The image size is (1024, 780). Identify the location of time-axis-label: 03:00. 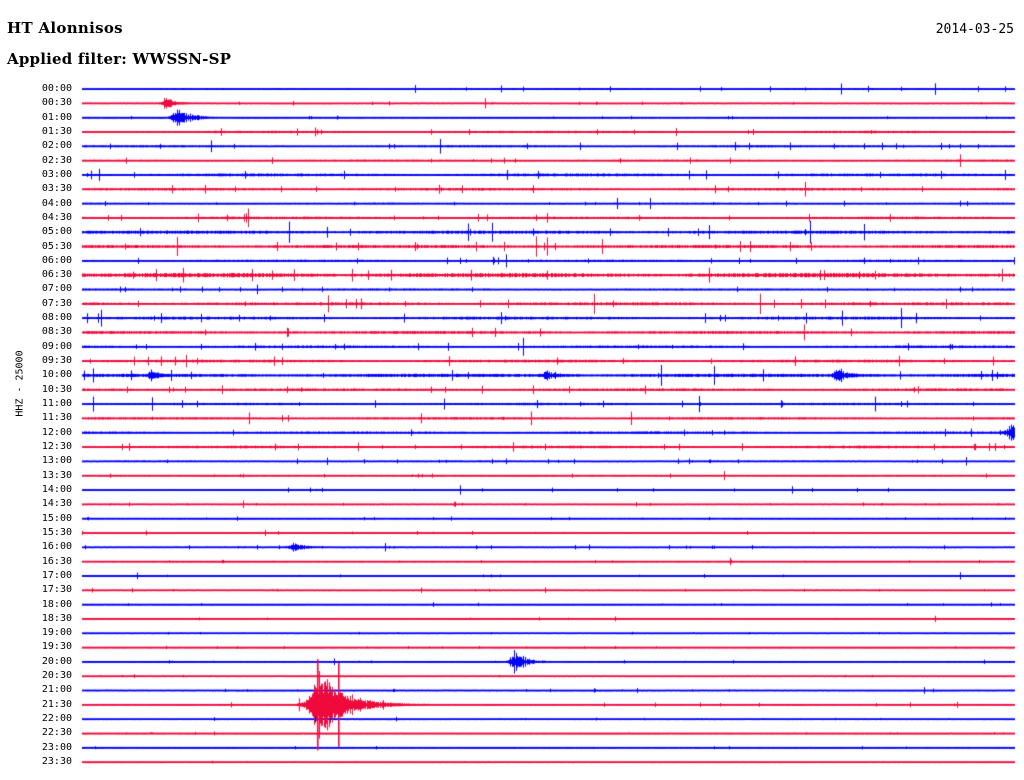
(56, 174).